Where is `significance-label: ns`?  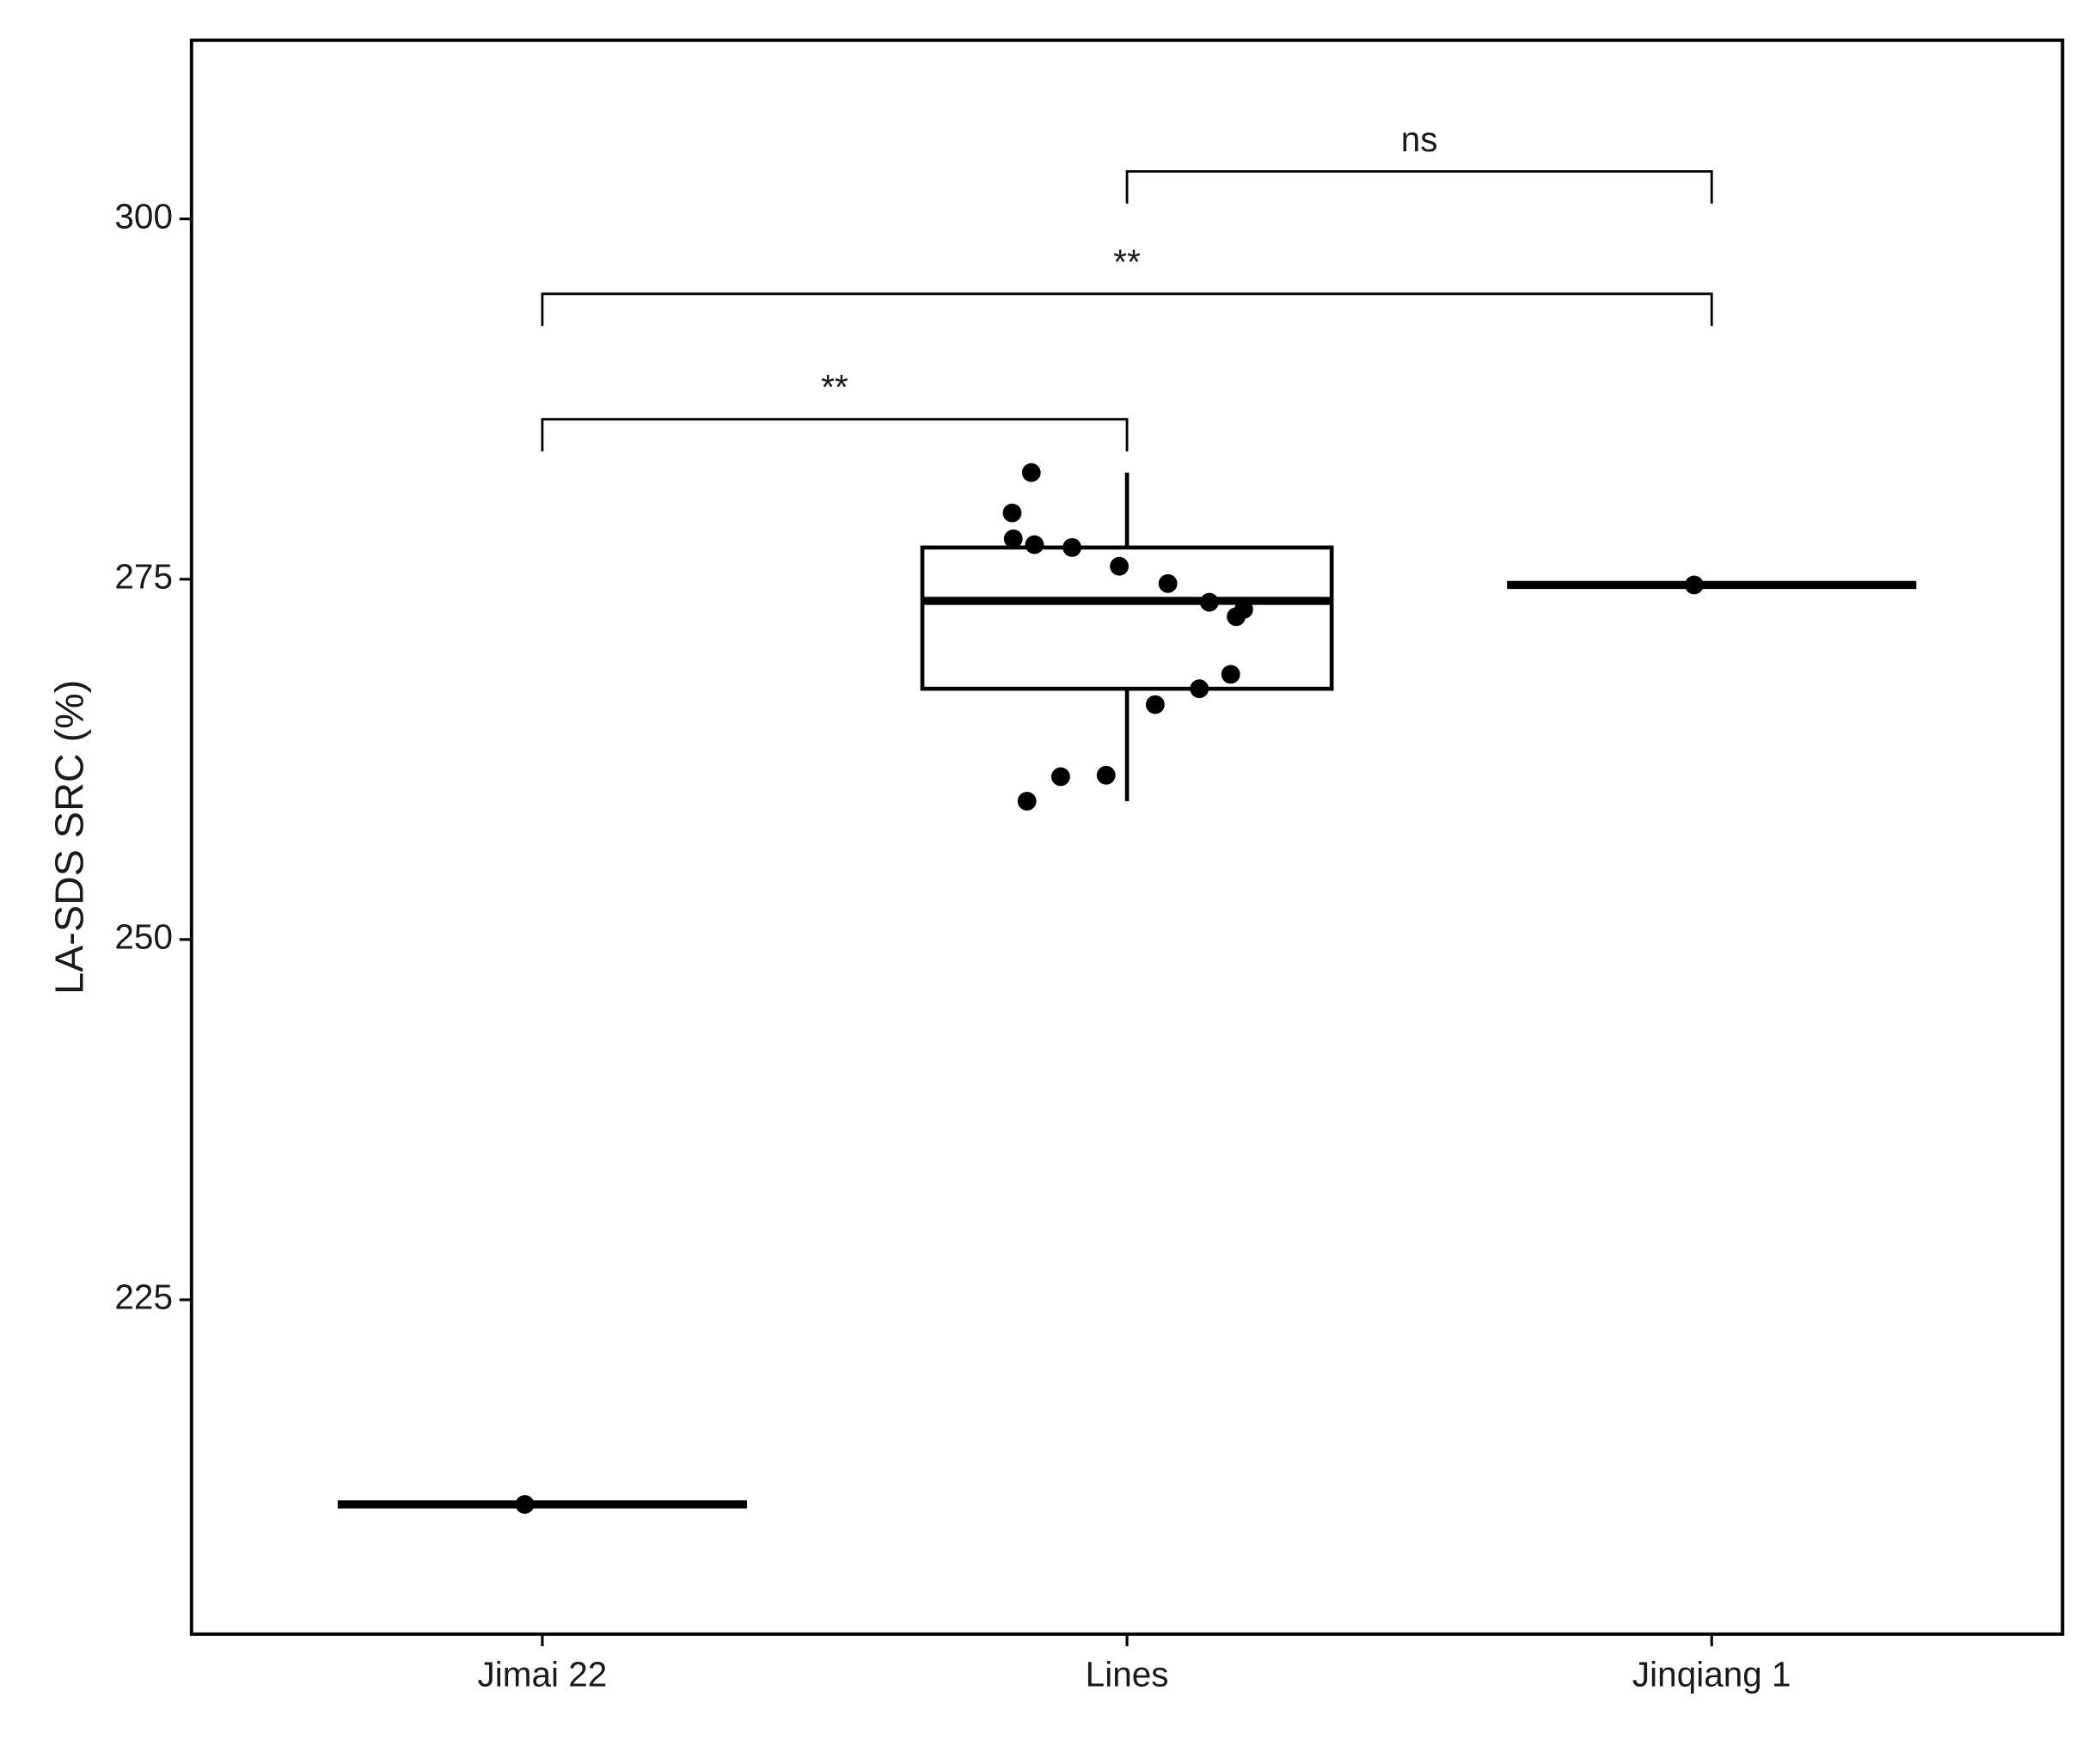 significance-label: ns is located at coordinates (1419, 139).